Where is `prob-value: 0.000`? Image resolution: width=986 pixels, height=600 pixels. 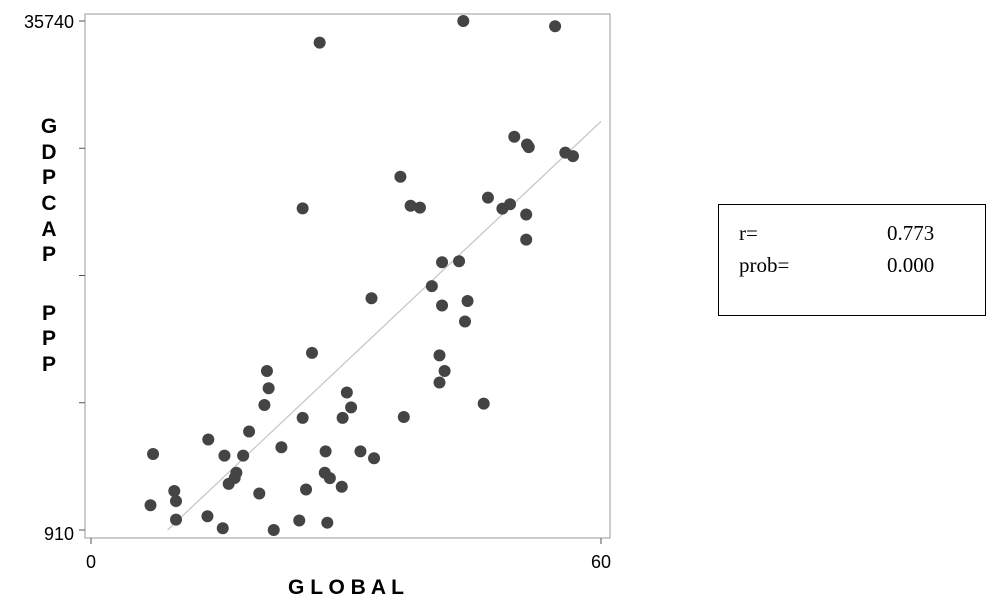
prob-value: 0.000 is located at coordinates (911, 265).